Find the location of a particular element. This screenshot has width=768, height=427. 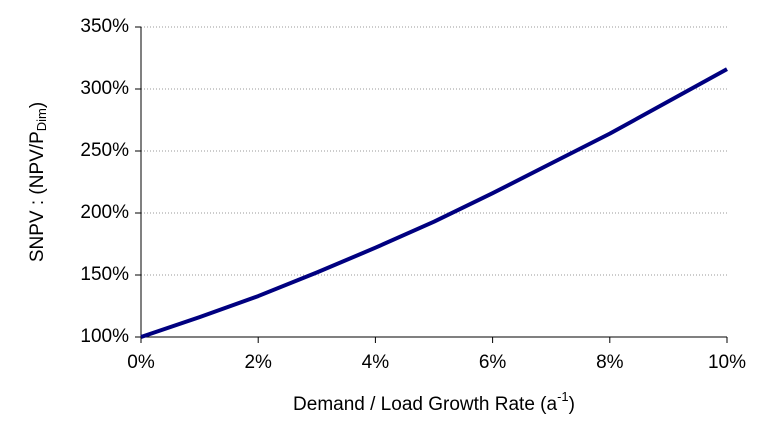

y-tick-label: 150% is located at coordinates (104, 274).